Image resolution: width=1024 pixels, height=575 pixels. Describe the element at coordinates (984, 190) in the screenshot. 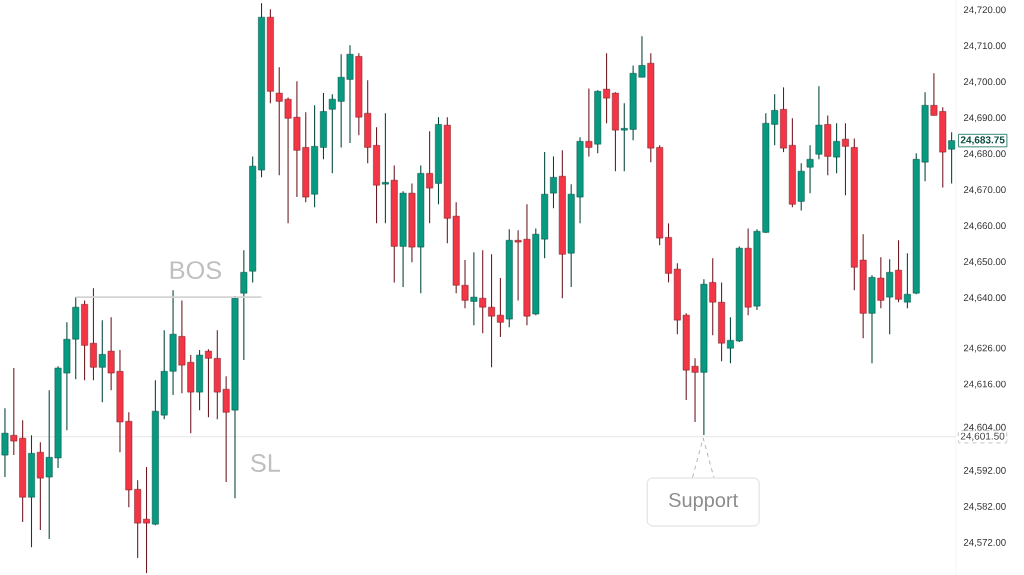

I see `y-tick-label: 24,670.00` at that location.